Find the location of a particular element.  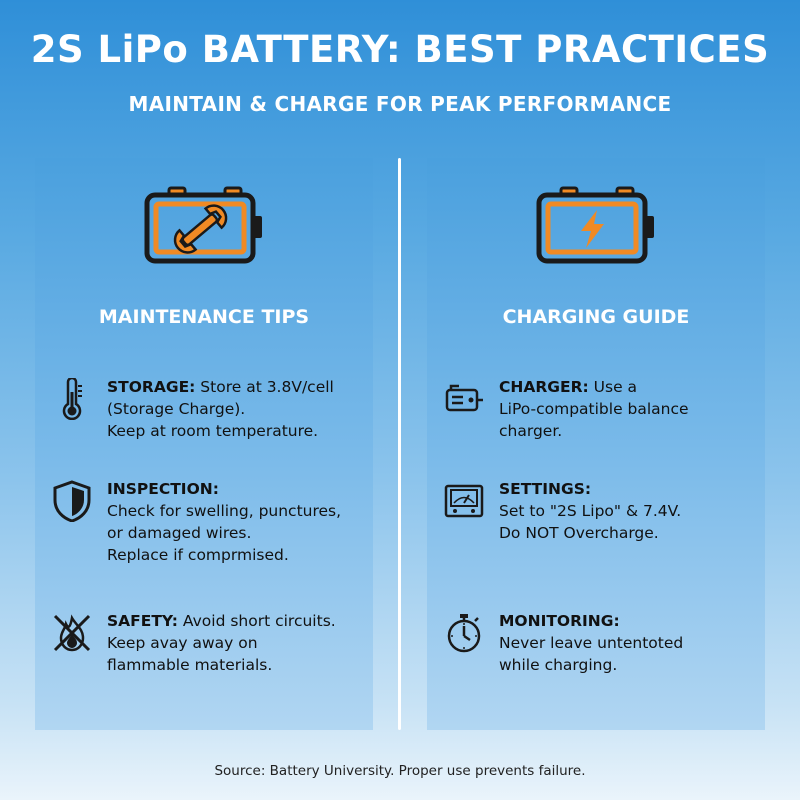

thermometer-icon is located at coordinates (72, 399).